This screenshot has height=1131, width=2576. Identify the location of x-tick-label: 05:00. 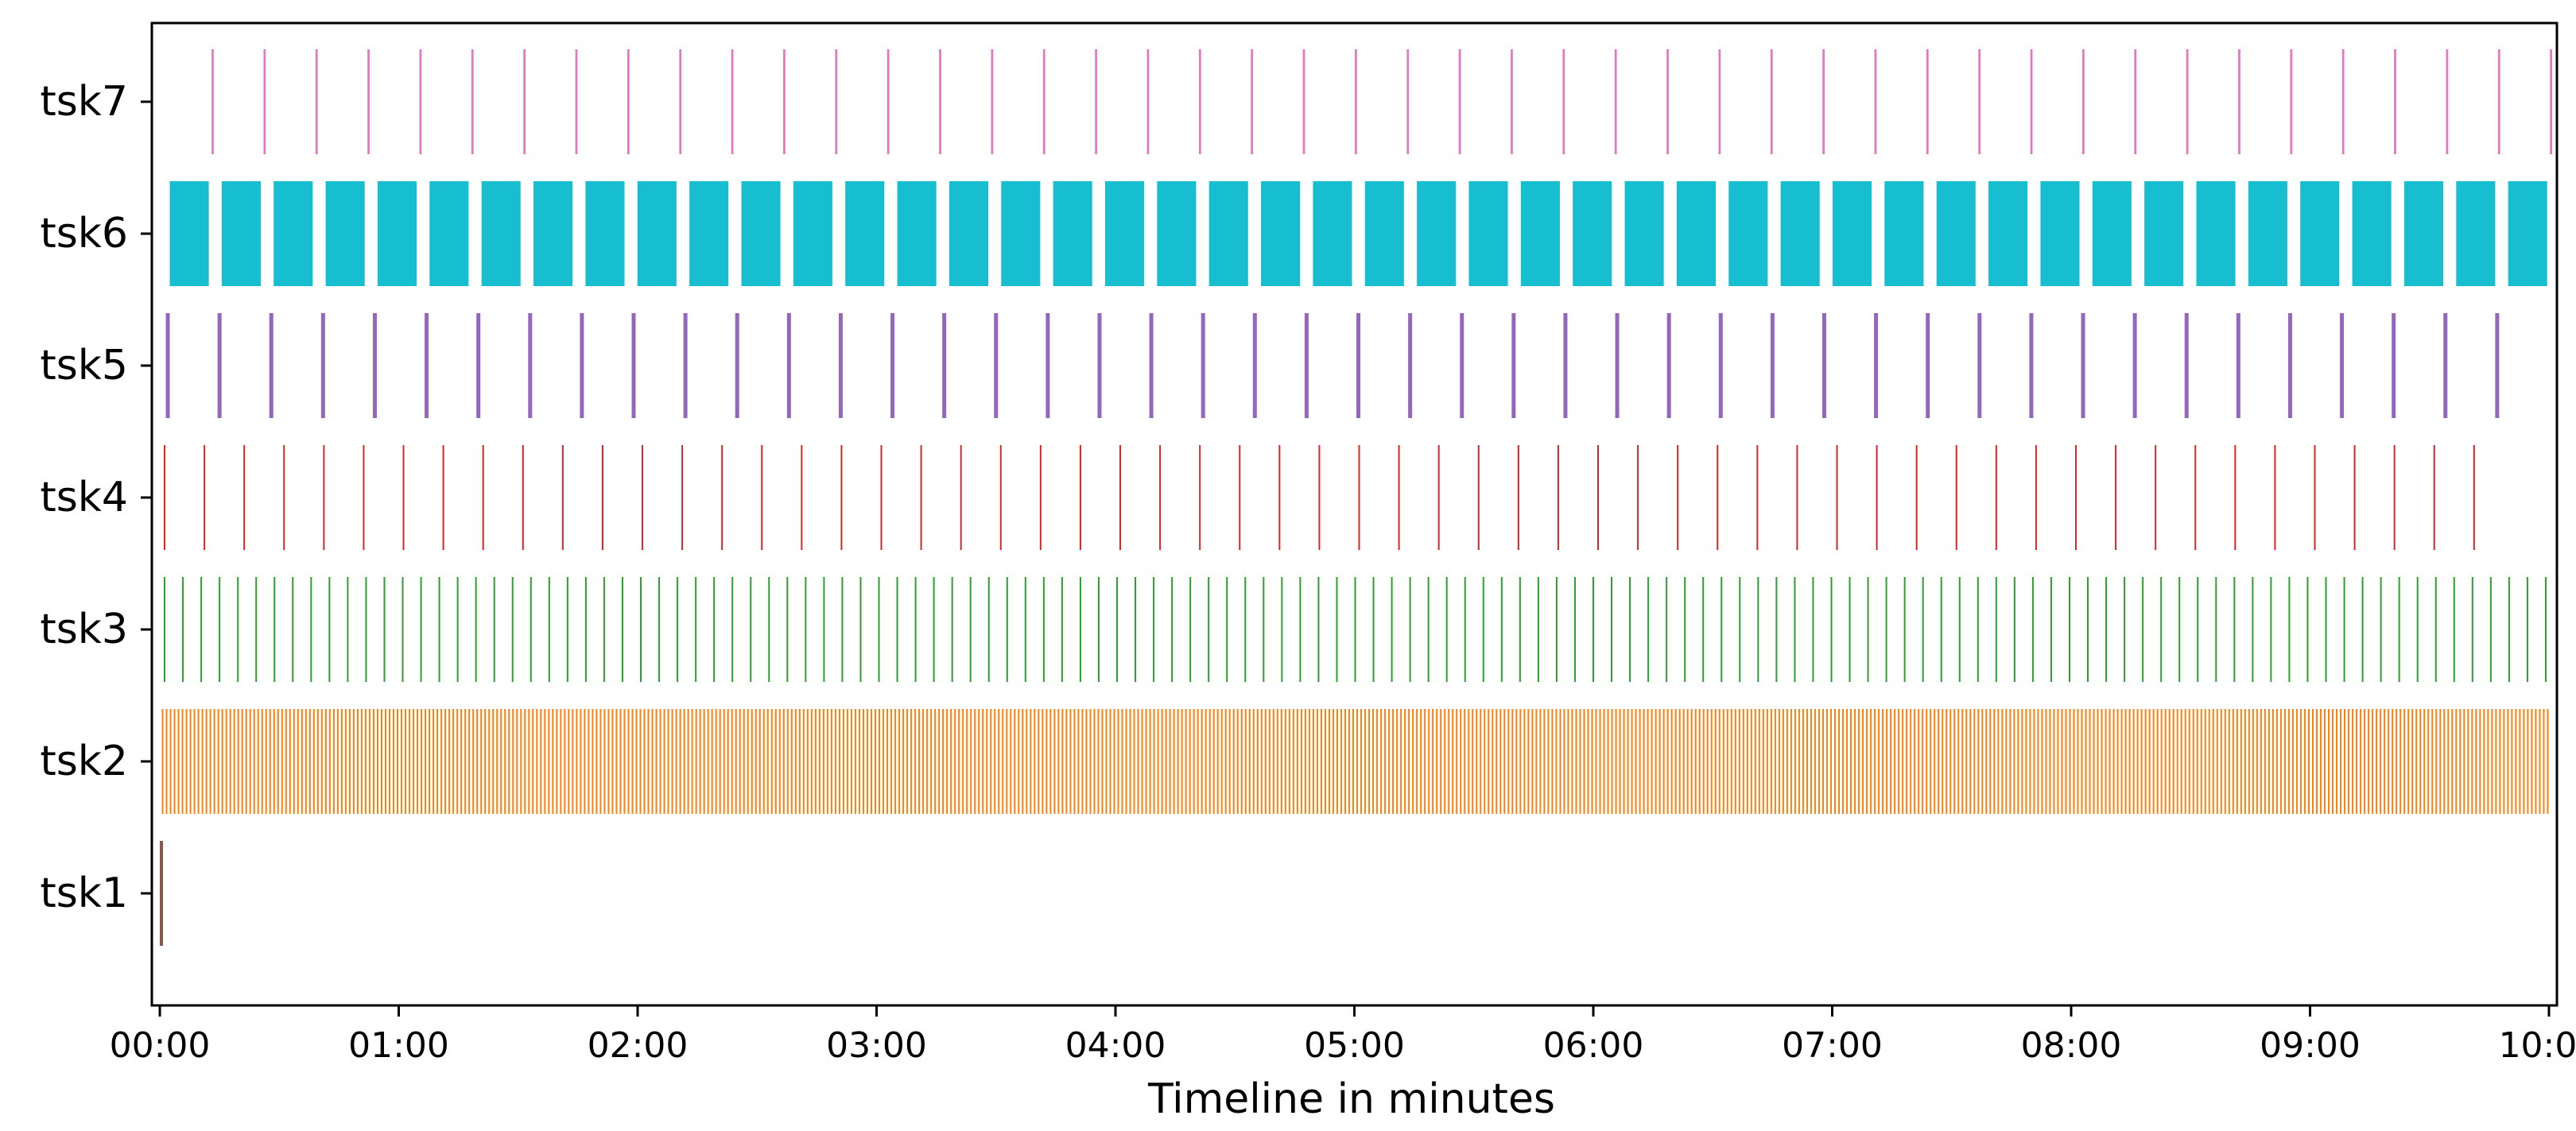
(1355, 1045).